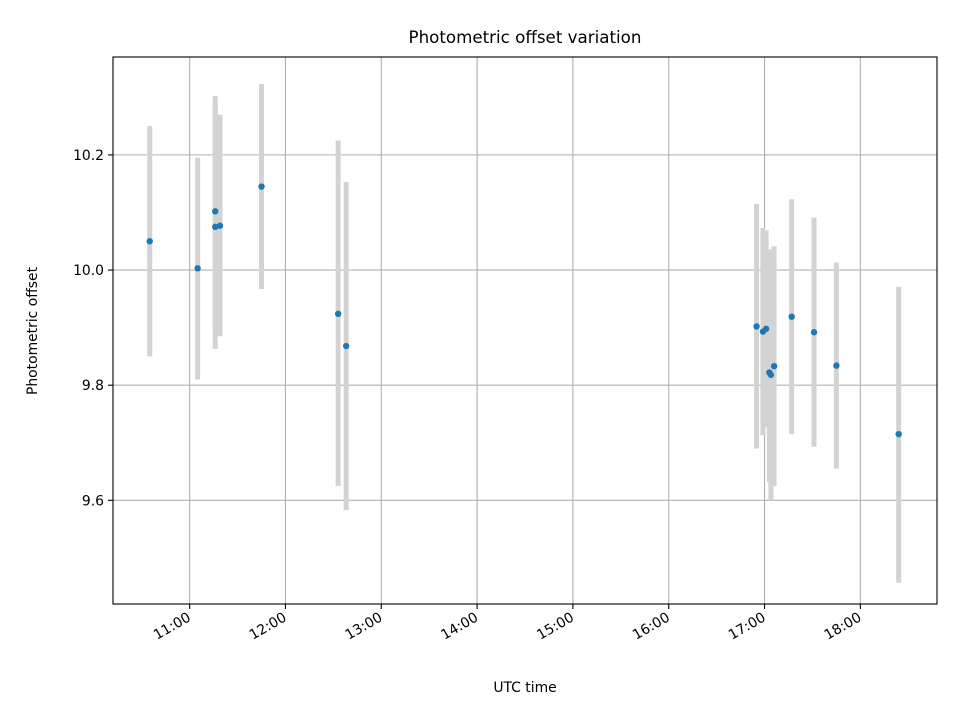  What do you see at coordinates (88, 271) in the screenshot?
I see `y-tick-label: 10.0` at bounding box center [88, 271].